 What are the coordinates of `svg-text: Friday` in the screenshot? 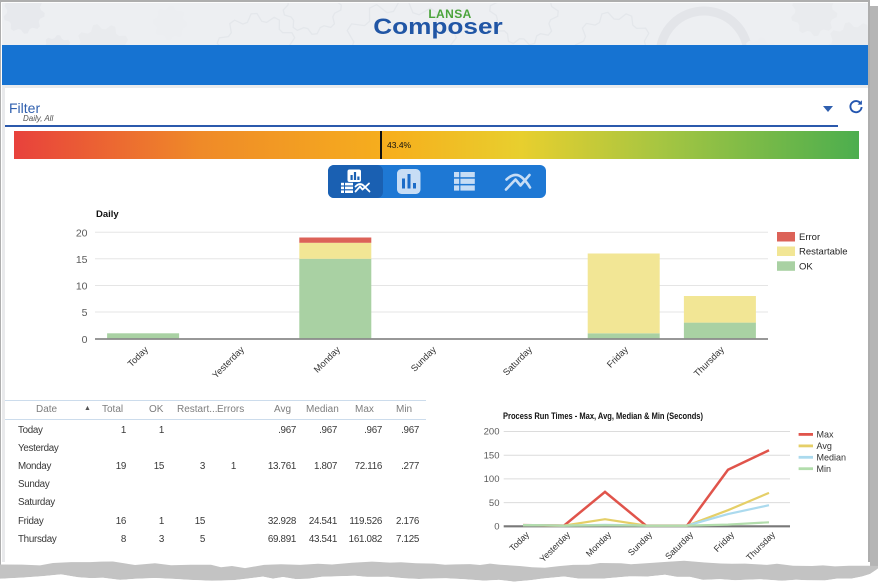 It's located at (617, 356).